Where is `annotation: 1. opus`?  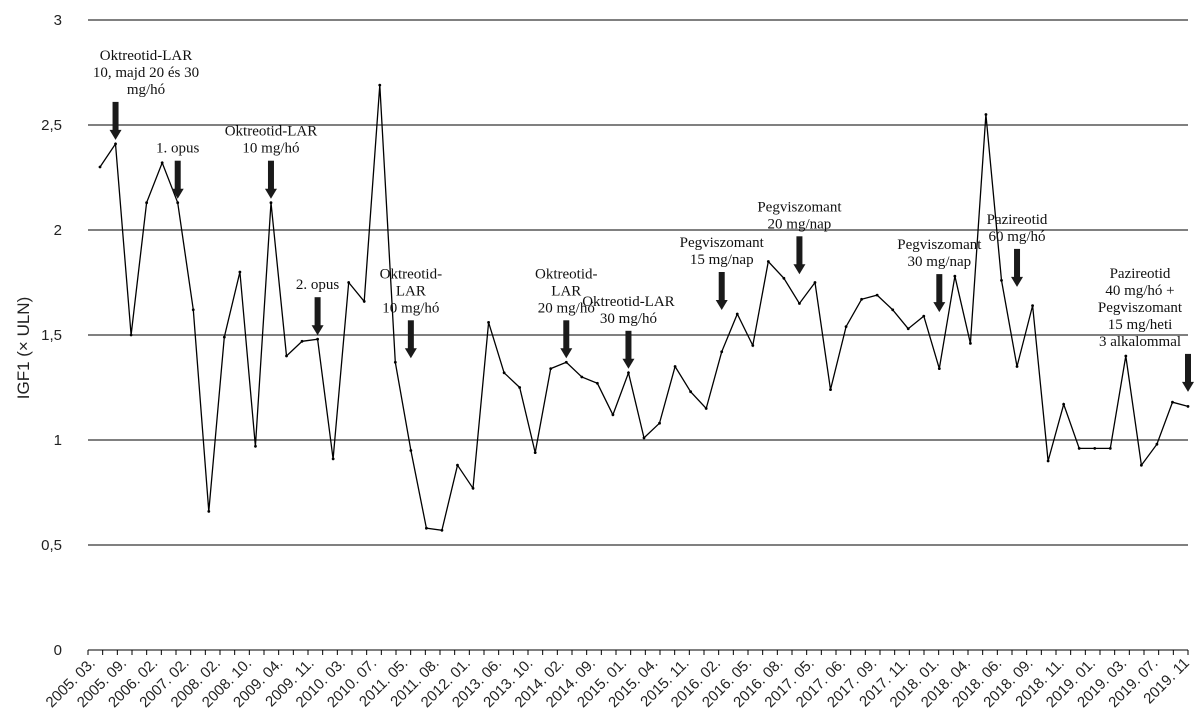 annotation: 1. opus is located at coordinates (178, 170).